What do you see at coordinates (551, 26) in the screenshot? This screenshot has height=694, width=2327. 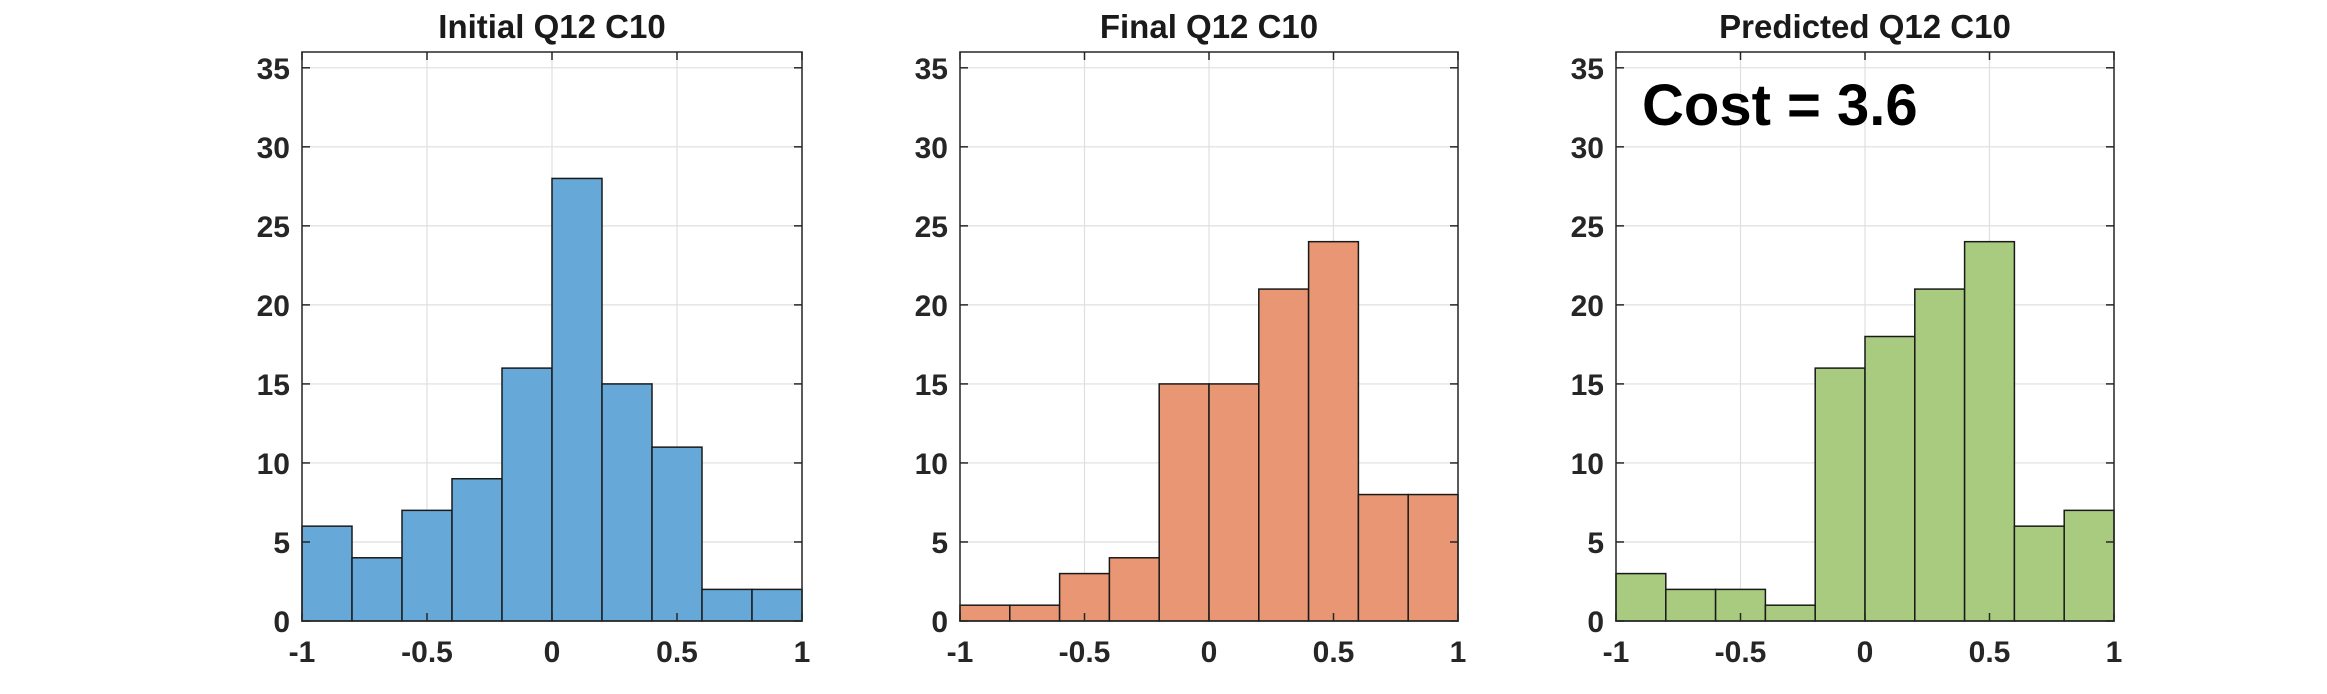 I see `chart-title: Initial Q12 C10` at bounding box center [551, 26].